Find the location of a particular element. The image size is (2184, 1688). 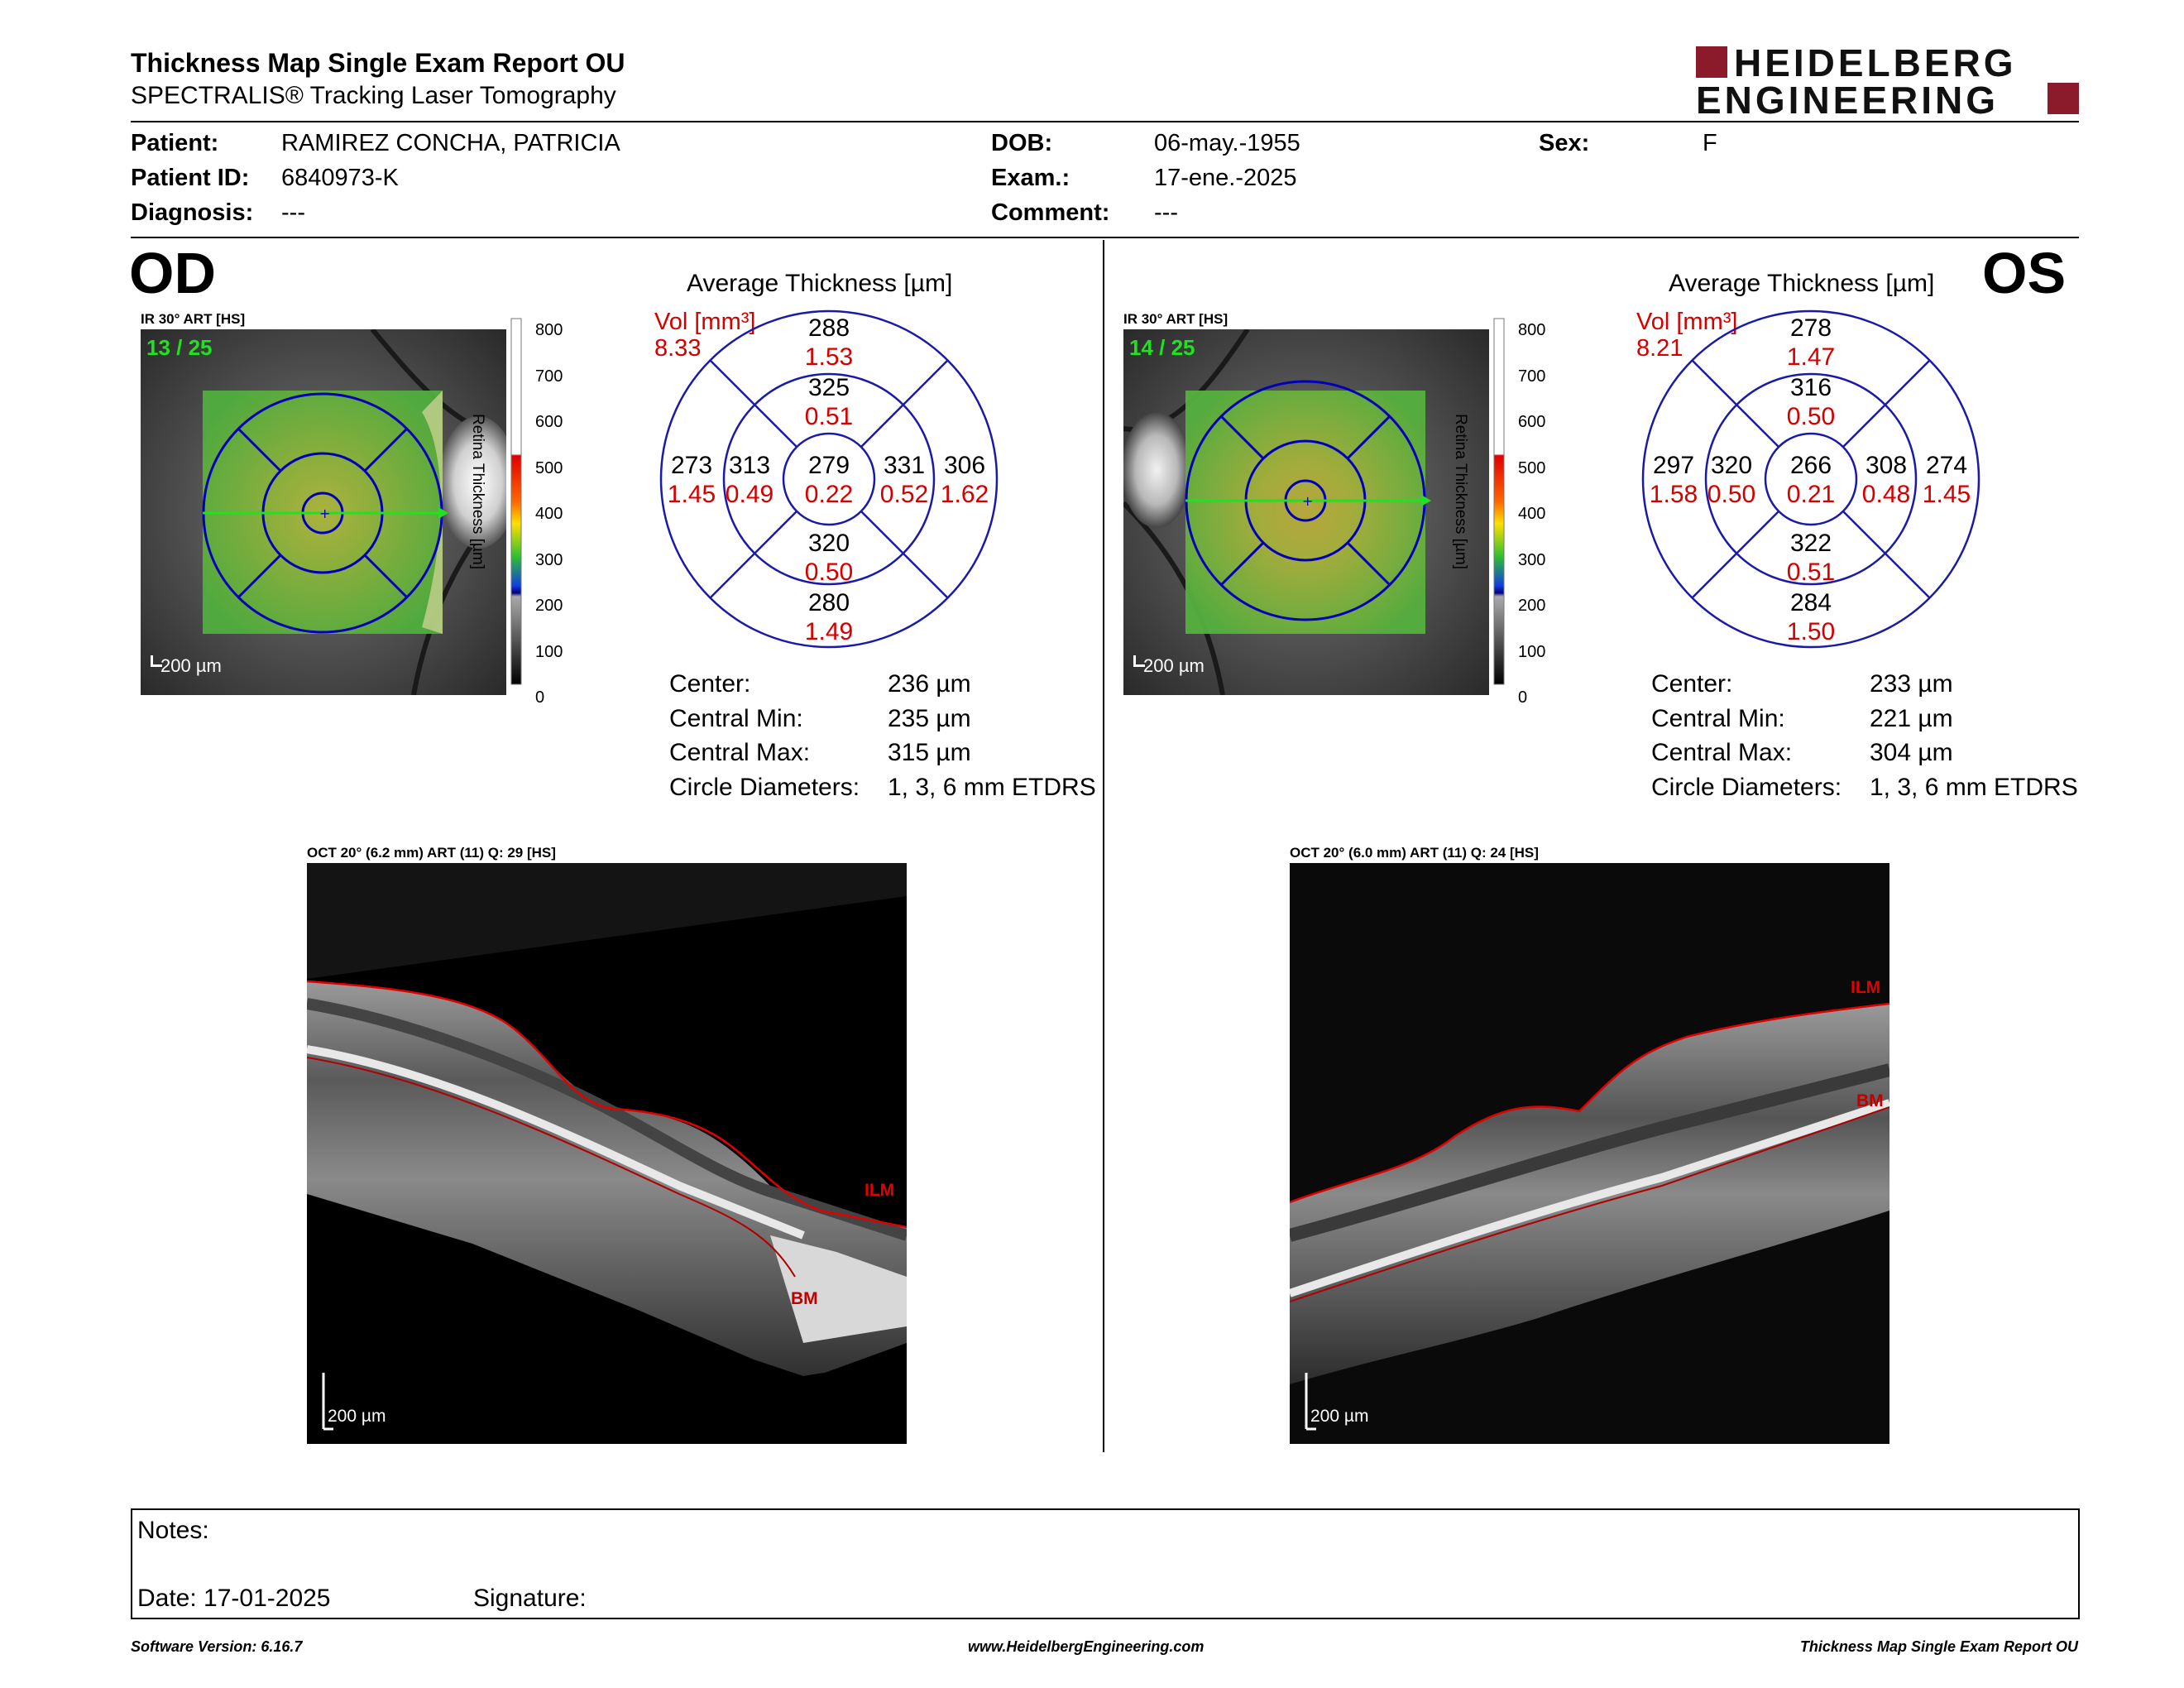

od-outer-inferior-thickness: 280 is located at coordinates (828, 602).